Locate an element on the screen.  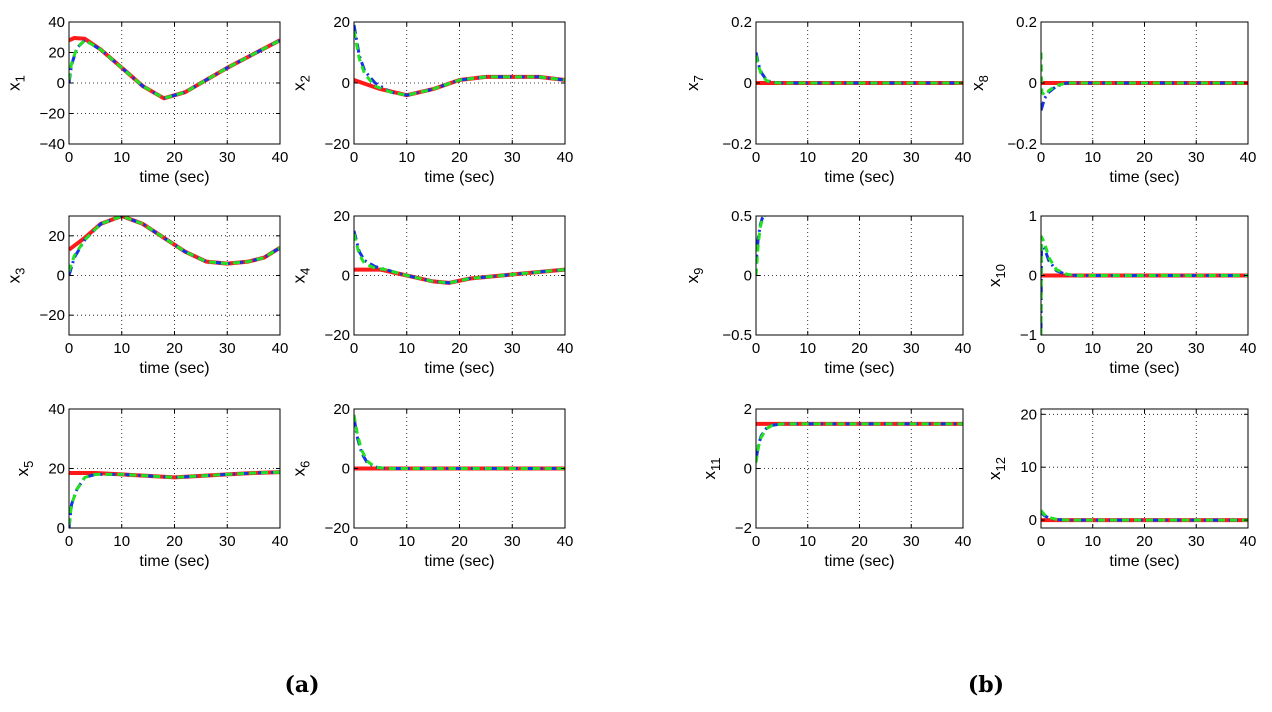
subplot-x1: 0 10 20 30 40 −40 −20 0 20 40 time (sec) x1 is located at coordinates (147, 100).